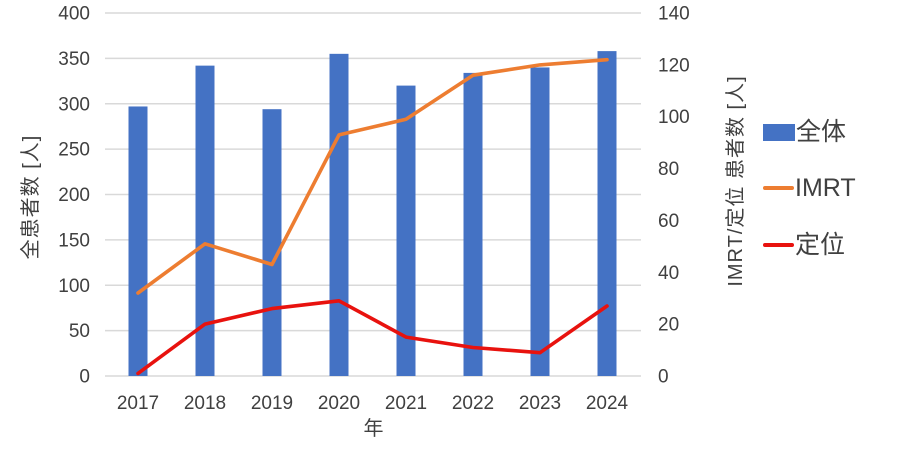  I want to click on left-axis-tick-label: 350, so click(74, 59).